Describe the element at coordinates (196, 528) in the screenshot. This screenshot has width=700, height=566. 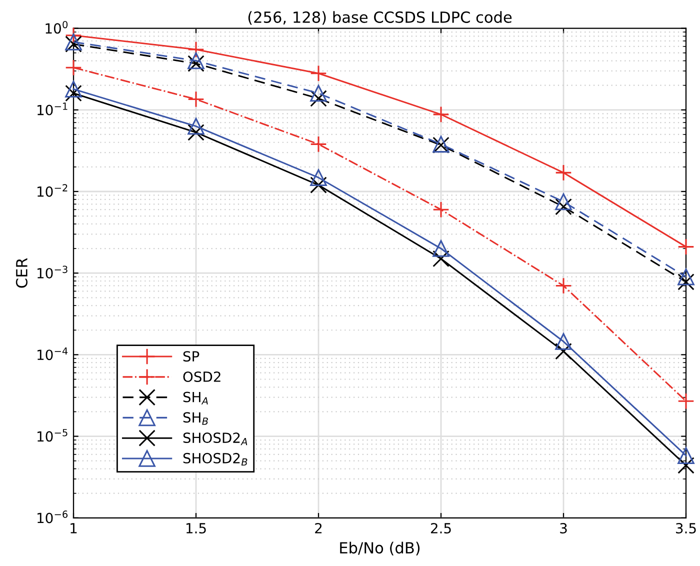
I see `x-tick-label: 1.5` at that location.